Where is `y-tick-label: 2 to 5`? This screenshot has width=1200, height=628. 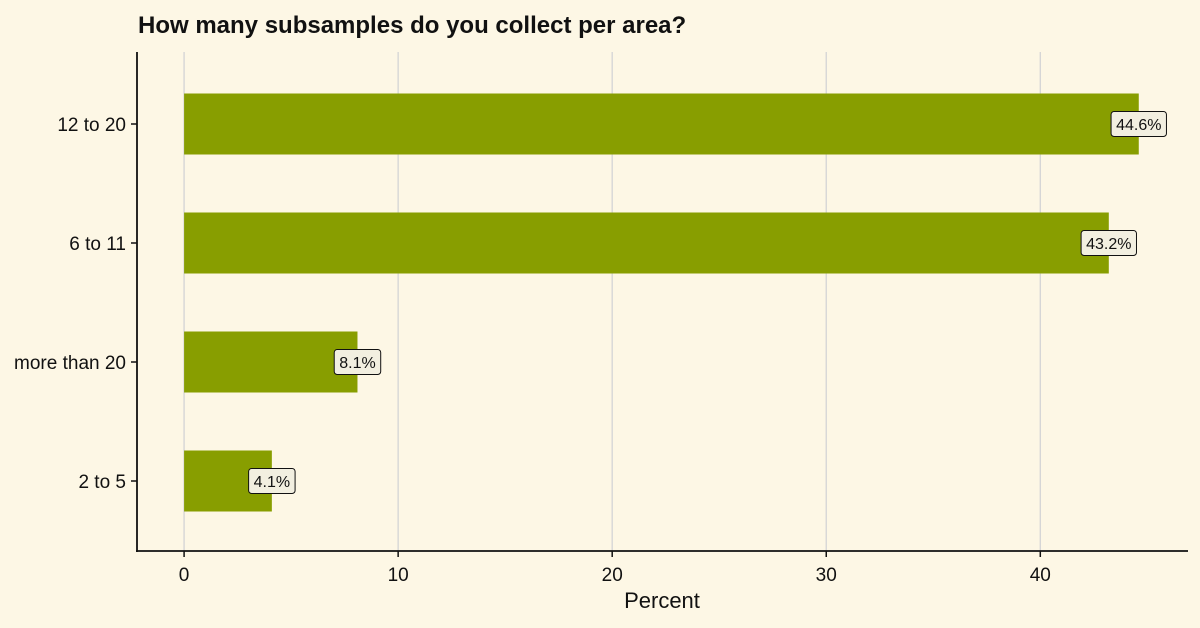
y-tick-label: 2 to 5 is located at coordinates (102, 482).